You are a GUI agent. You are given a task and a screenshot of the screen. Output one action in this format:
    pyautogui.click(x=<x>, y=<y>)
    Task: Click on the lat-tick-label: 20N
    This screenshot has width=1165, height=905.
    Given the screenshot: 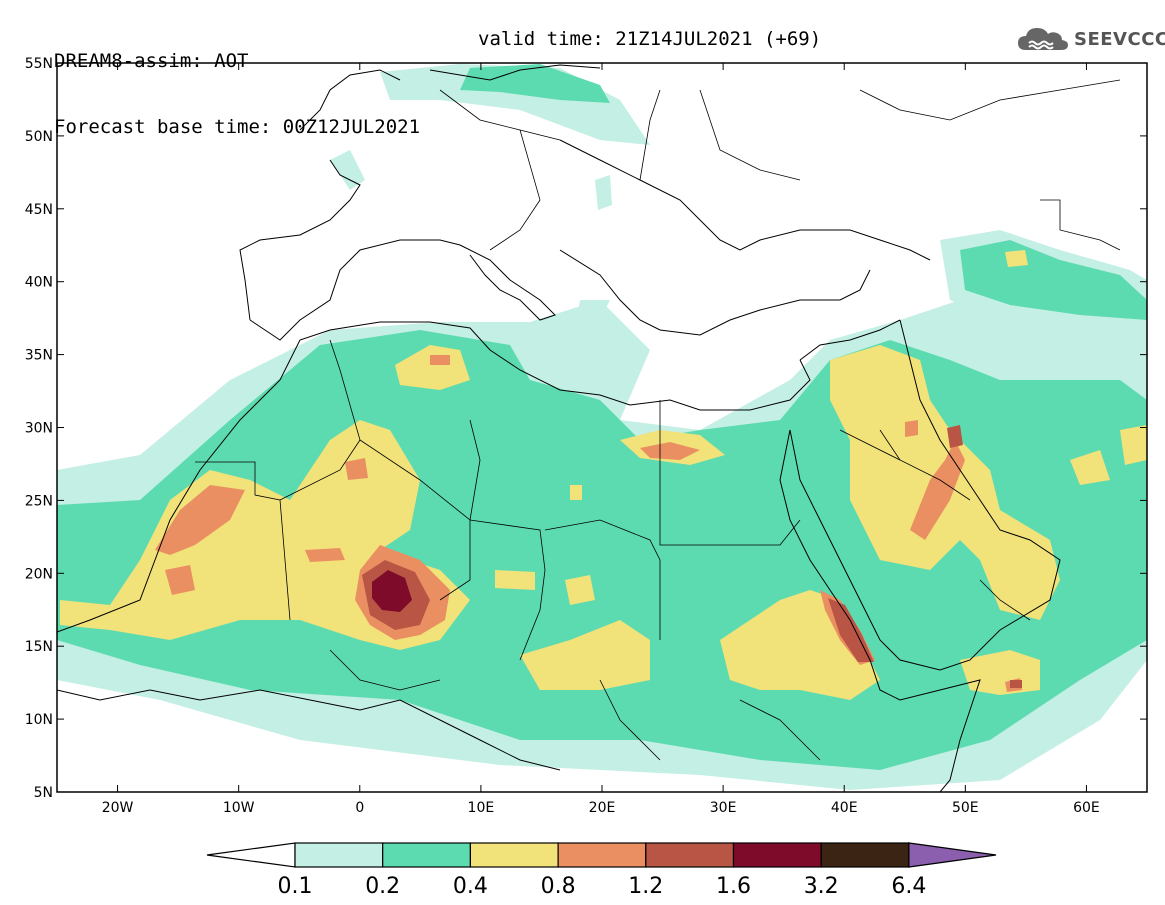 What is the action you would take?
    pyautogui.click(x=39, y=574)
    